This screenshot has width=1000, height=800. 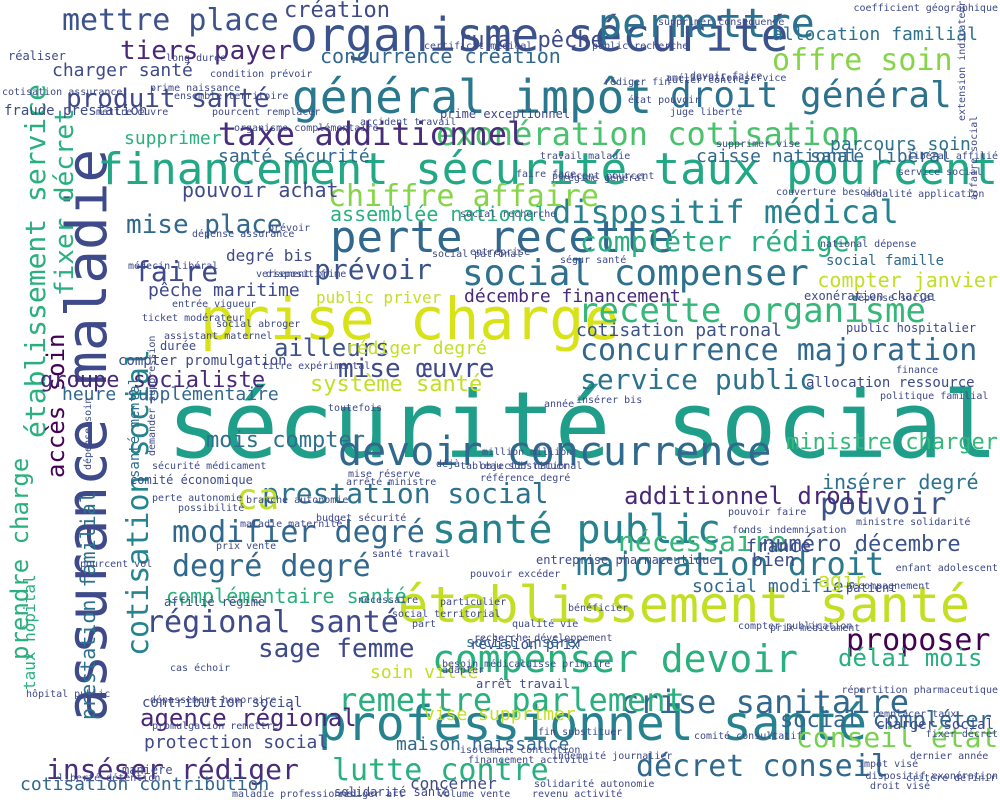 I want to click on cloud-word: devoir concurrence, so click(x=555, y=452).